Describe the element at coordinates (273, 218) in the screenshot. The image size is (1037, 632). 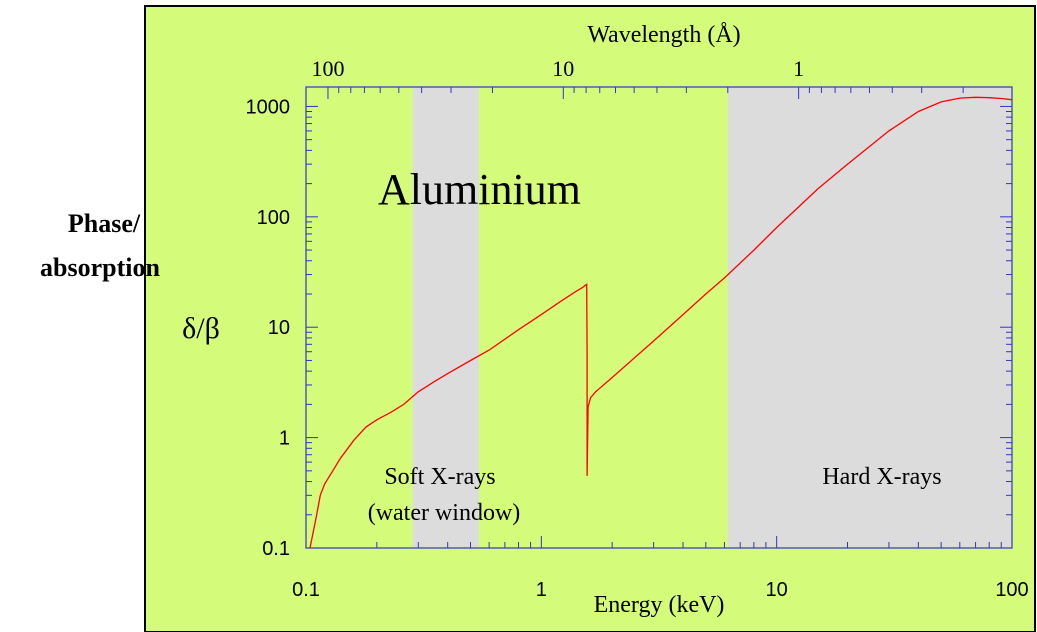
I see `y-tick-label: 100` at that location.